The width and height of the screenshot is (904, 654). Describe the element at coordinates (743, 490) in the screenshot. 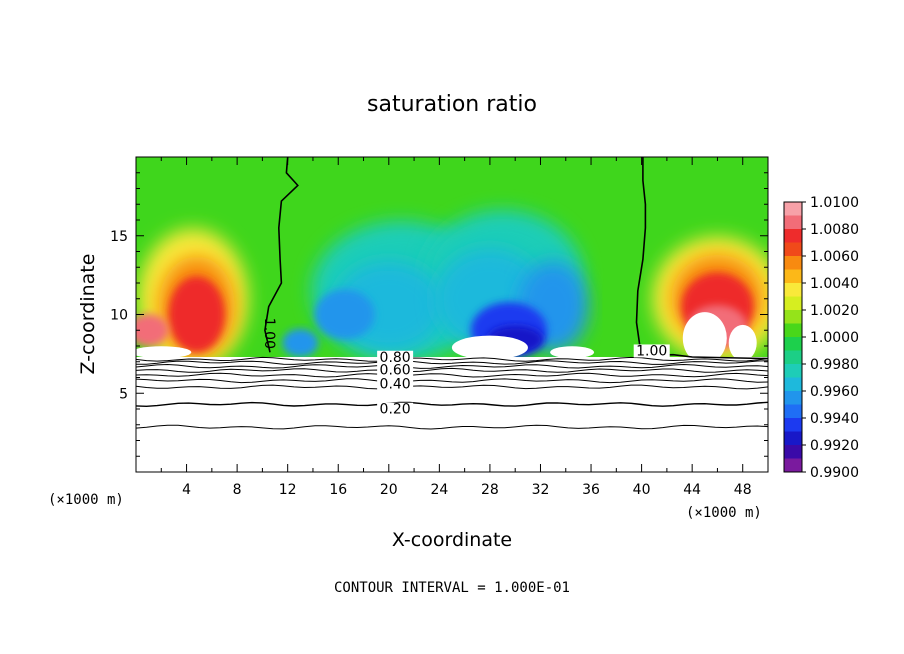

I see `x-tick-label: 48` at that location.